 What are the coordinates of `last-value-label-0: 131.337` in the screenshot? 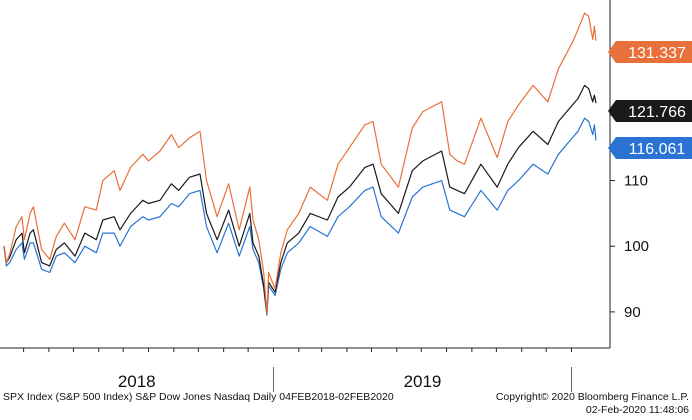 It's located at (657, 53).